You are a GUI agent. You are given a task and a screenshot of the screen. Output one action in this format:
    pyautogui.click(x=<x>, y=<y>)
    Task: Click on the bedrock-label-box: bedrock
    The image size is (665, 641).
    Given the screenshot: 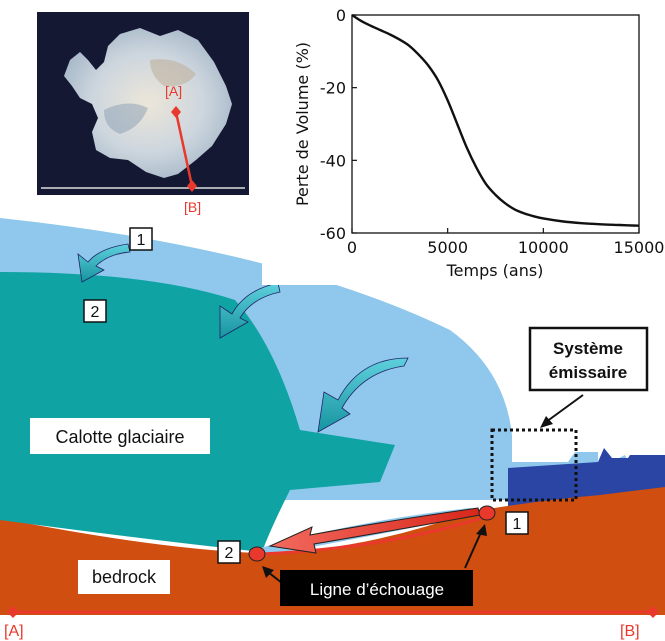 What is the action you would take?
    pyautogui.click(x=124, y=577)
    